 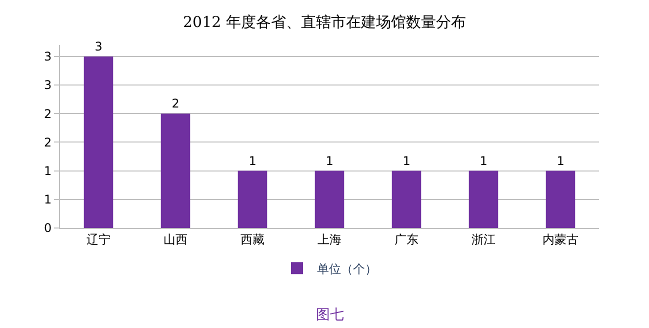 What do you see at coordinates (252, 239) in the screenshot?
I see `x-tick-label: 西藏` at bounding box center [252, 239].